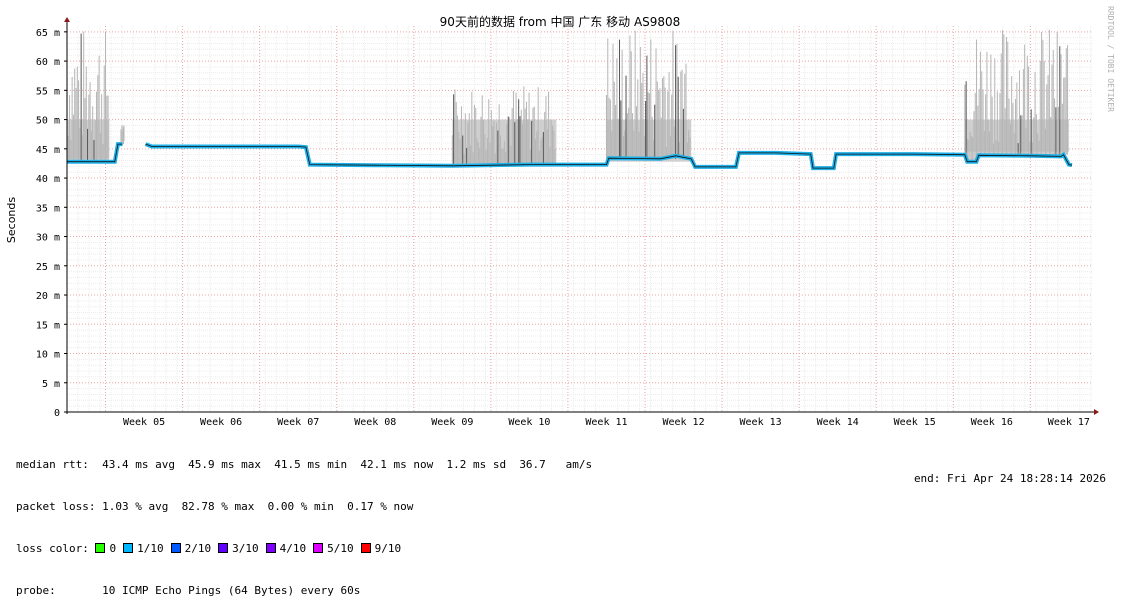 This screenshot has width=1121, height=612. What do you see at coordinates (1069, 422) in the screenshot?
I see `x-tick-label: Week 17` at bounding box center [1069, 422].